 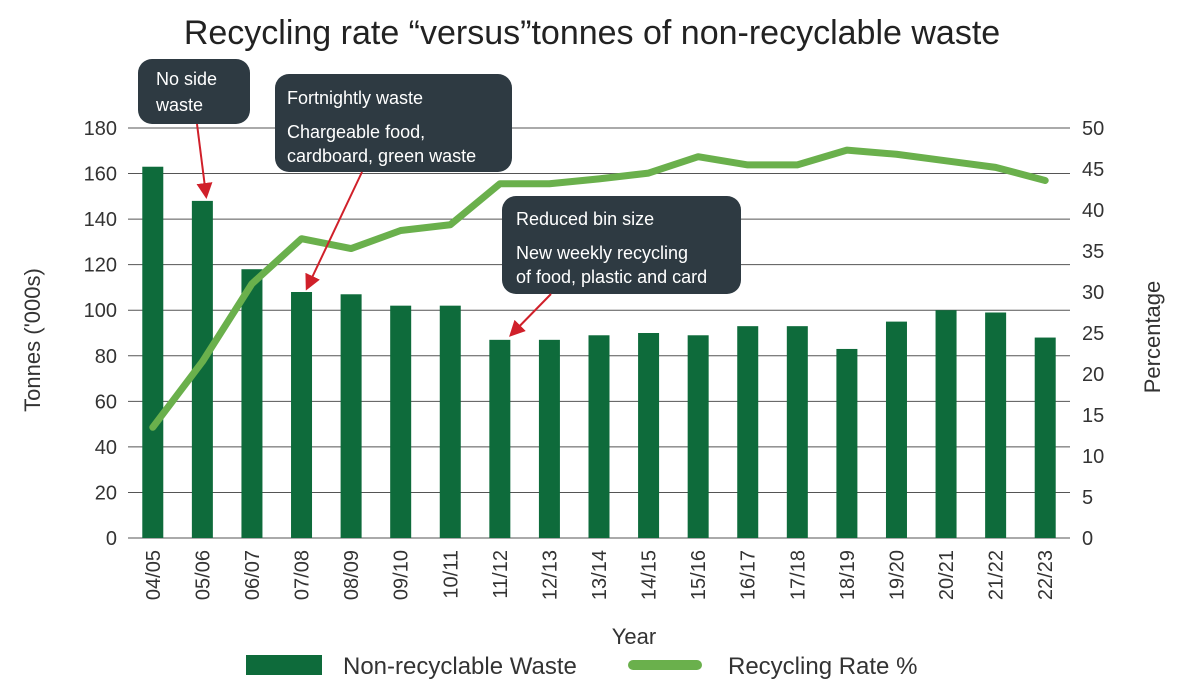 What do you see at coordinates (381, 156) in the screenshot?
I see `callout-text: cardboard, green waste` at bounding box center [381, 156].